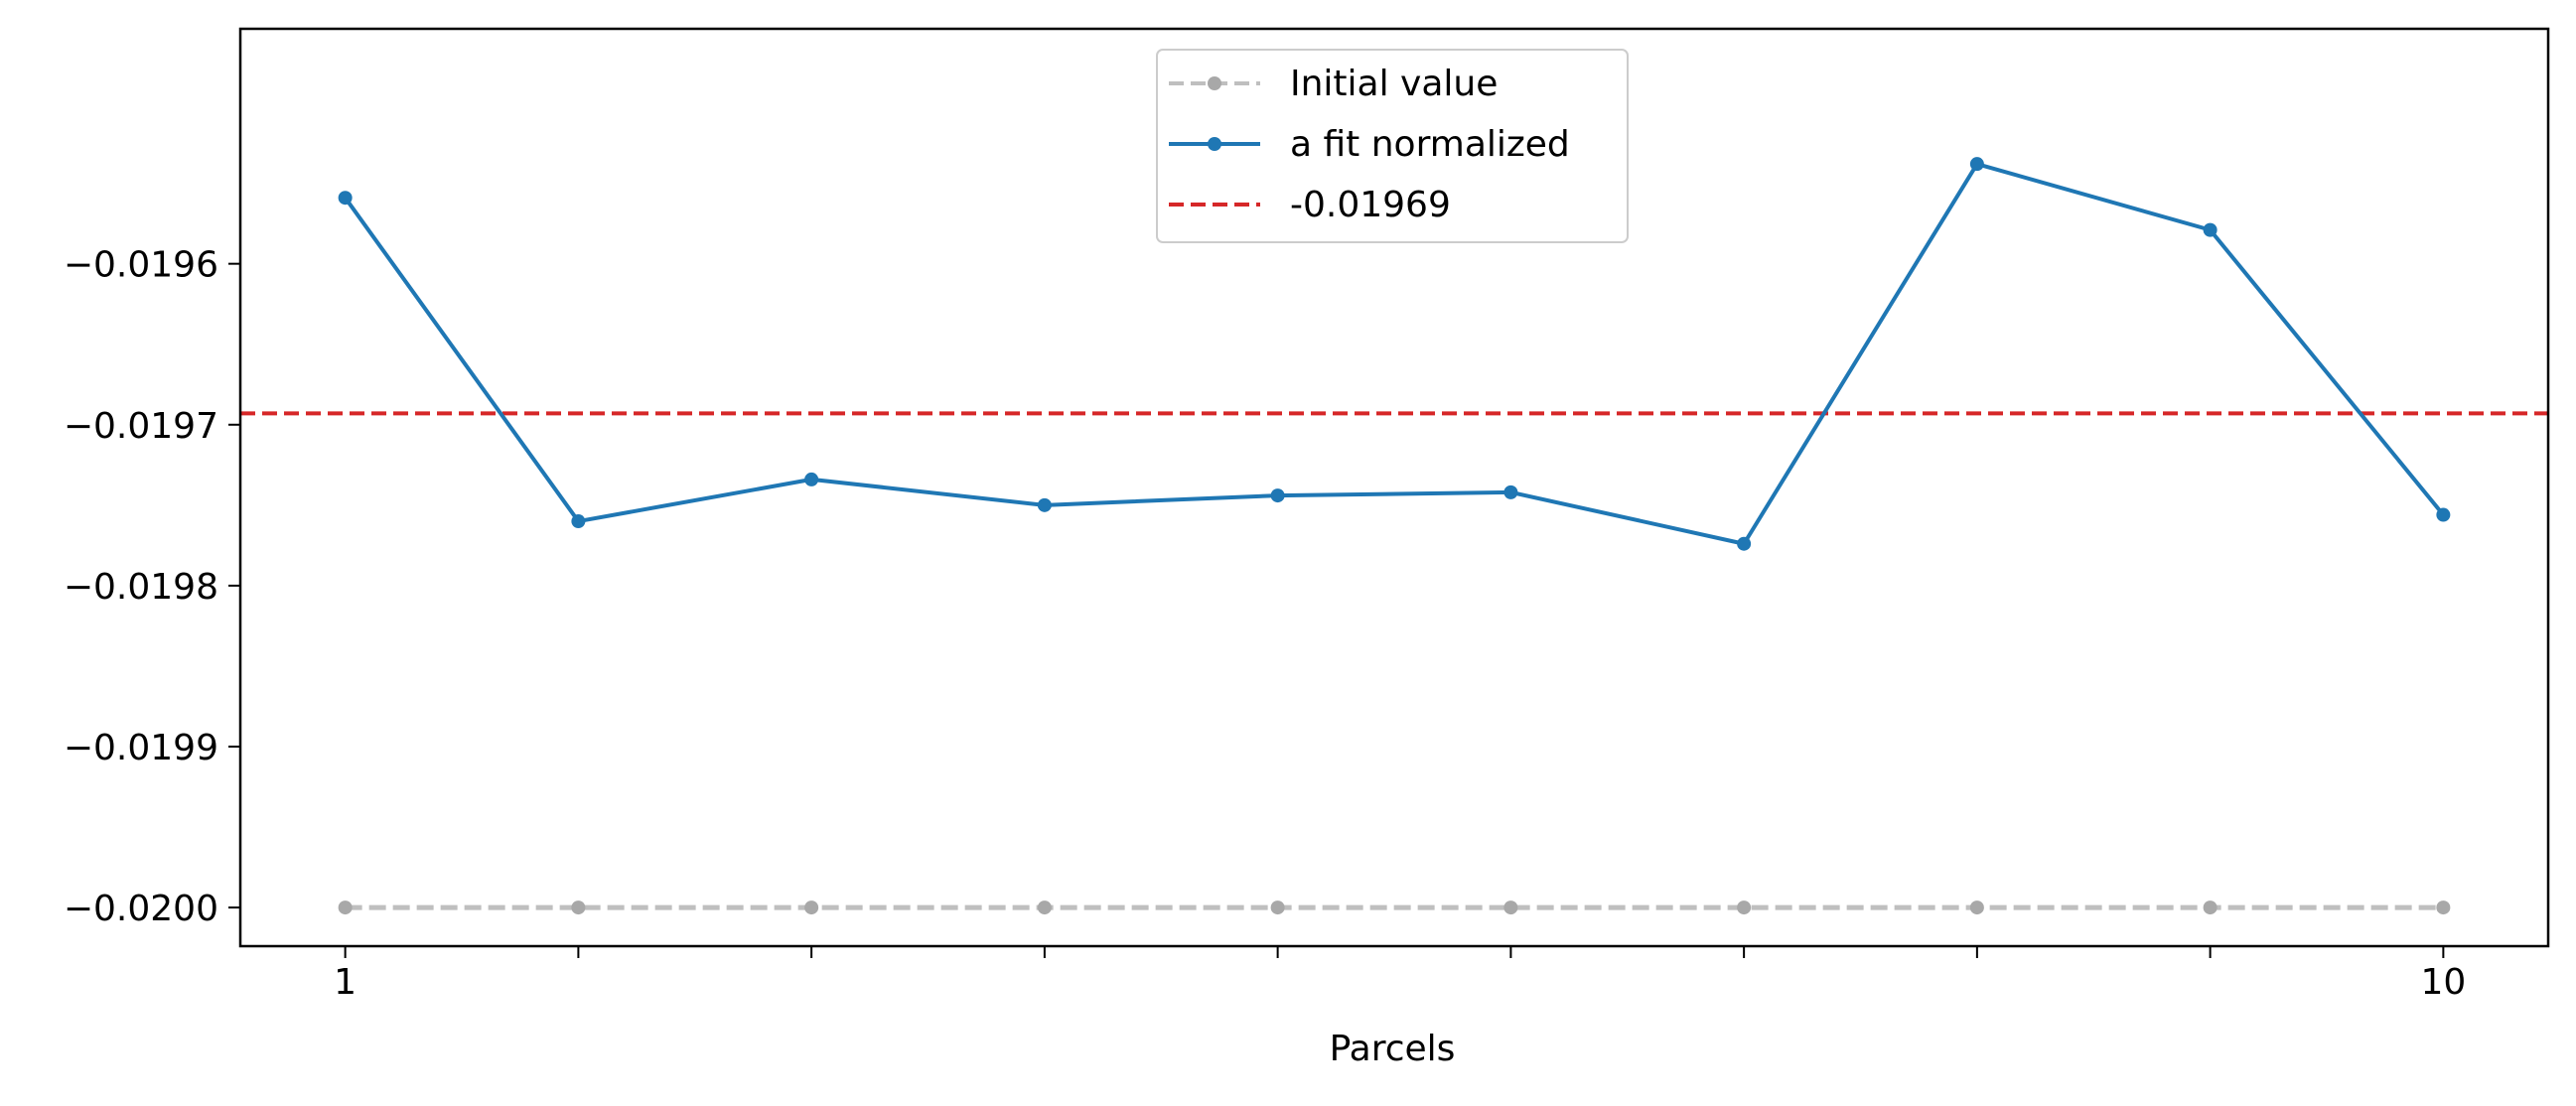  I want to click on legend: Initial value a fit normalized -0.01969, so click(1393, 146).